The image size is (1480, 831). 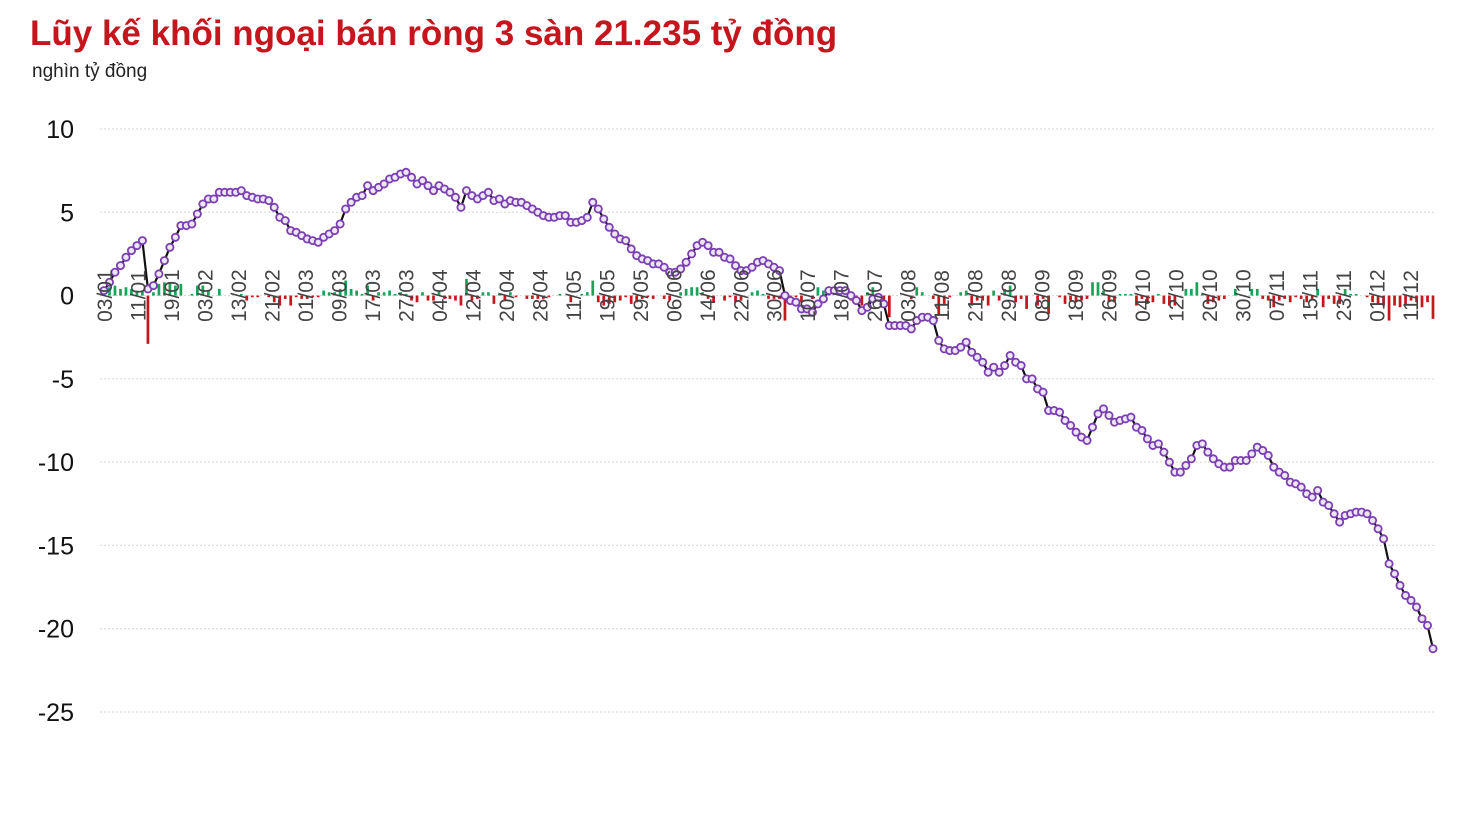 I want to click on x-tick-label: 27/03, so click(x=406, y=295).